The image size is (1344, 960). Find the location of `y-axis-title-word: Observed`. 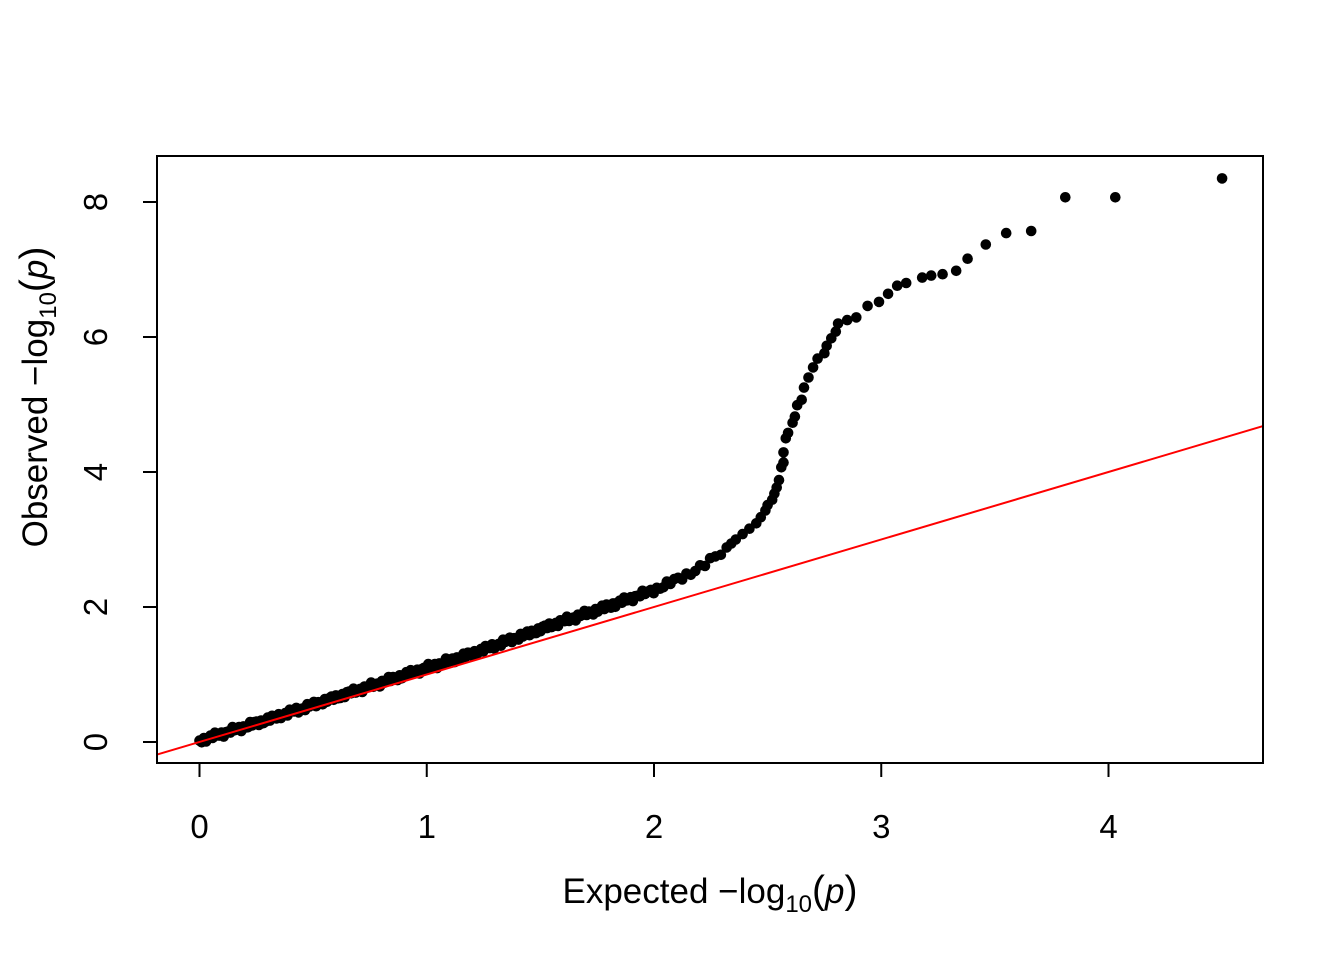

y-axis-title-word: Observed is located at coordinates (35, 466).